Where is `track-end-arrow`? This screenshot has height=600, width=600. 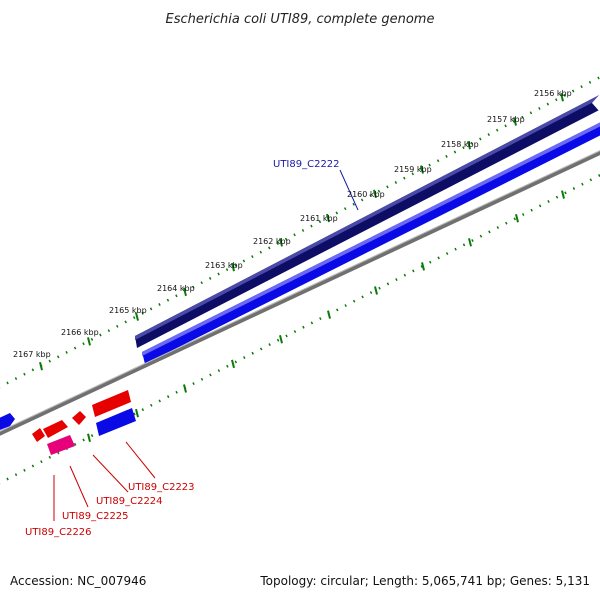 track-end-arrow is located at coordinates (596, 103).